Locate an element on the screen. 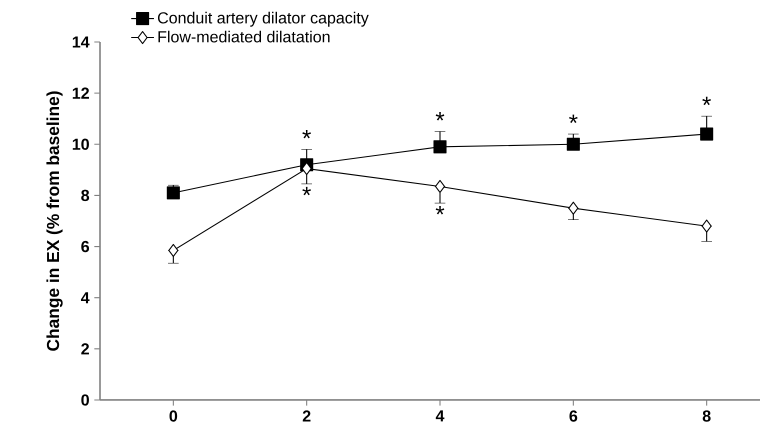 The image size is (768, 442). y-tick-label: 10 is located at coordinates (80, 144).